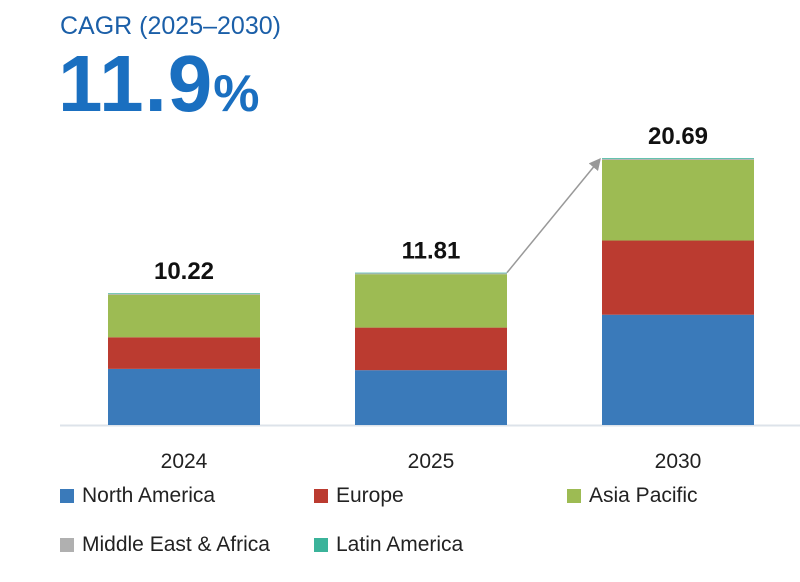  What do you see at coordinates (678, 136) in the screenshot?
I see `total-label-2030: 20.69` at bounding box center [678, 136].